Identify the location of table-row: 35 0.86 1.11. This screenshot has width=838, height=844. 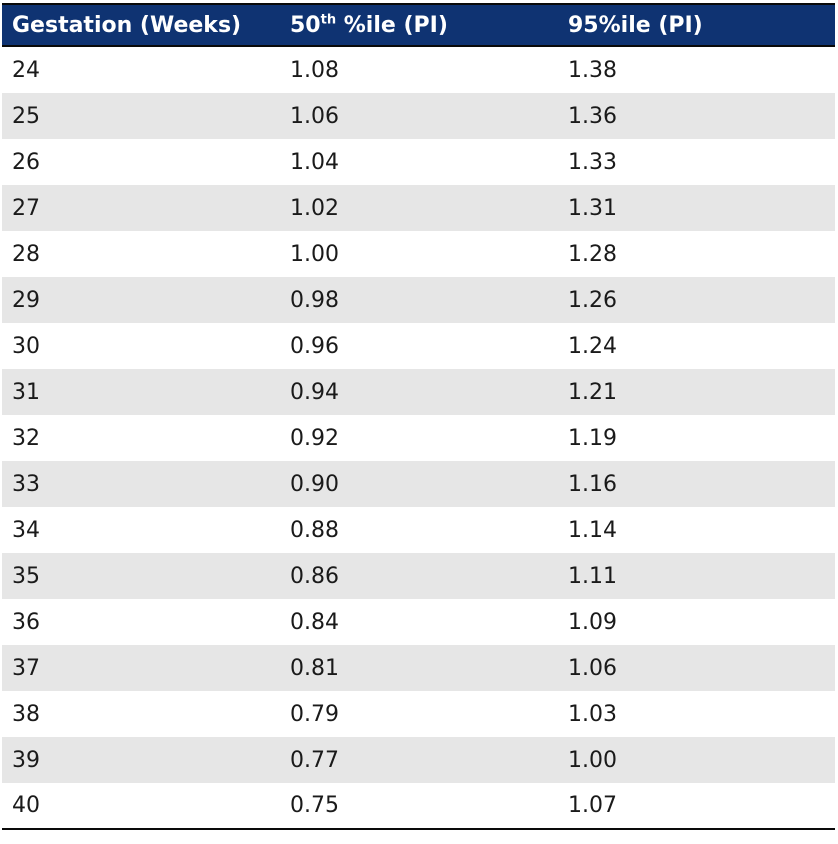
(418, 576).